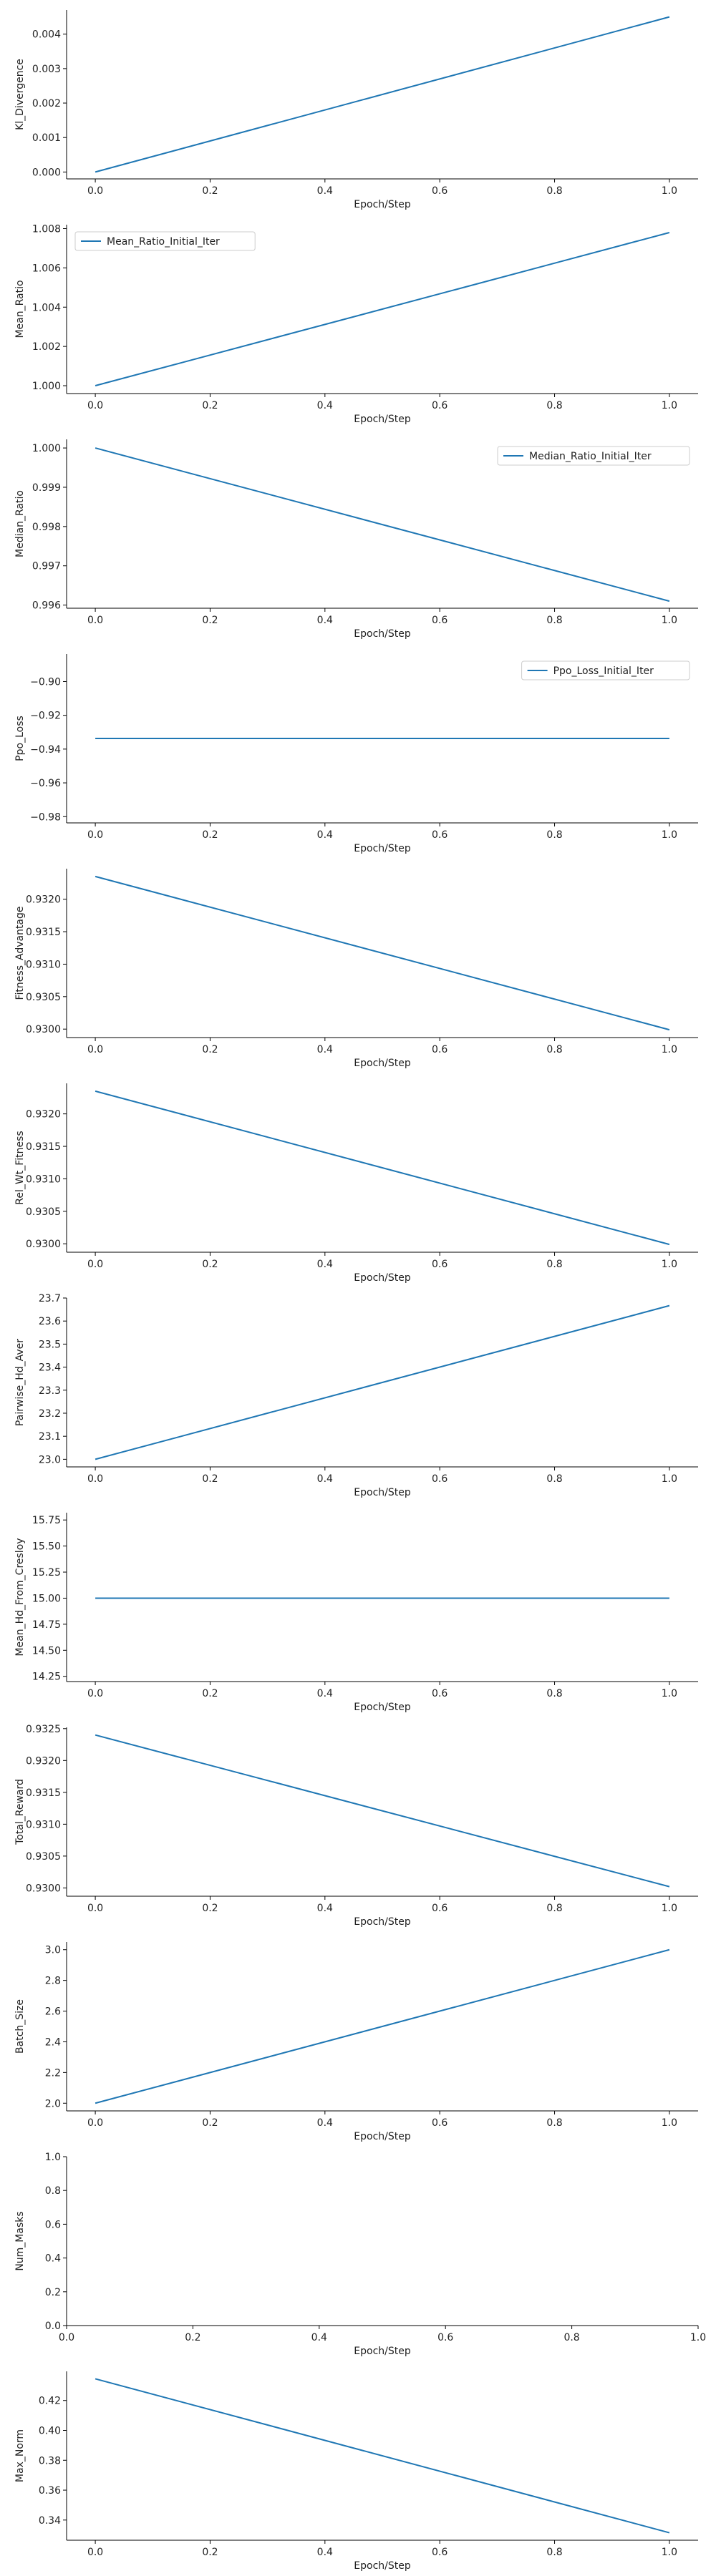 The height and width of the screenshot is (2576, 716). I want to click on y-axis-label: Batch_Size, so click(20, 2026).